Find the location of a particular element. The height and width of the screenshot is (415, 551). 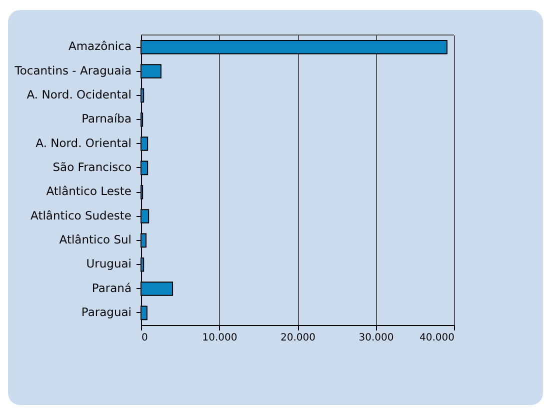

y-tick-label: Atlântico Leste is located at coordinates (89, 191).